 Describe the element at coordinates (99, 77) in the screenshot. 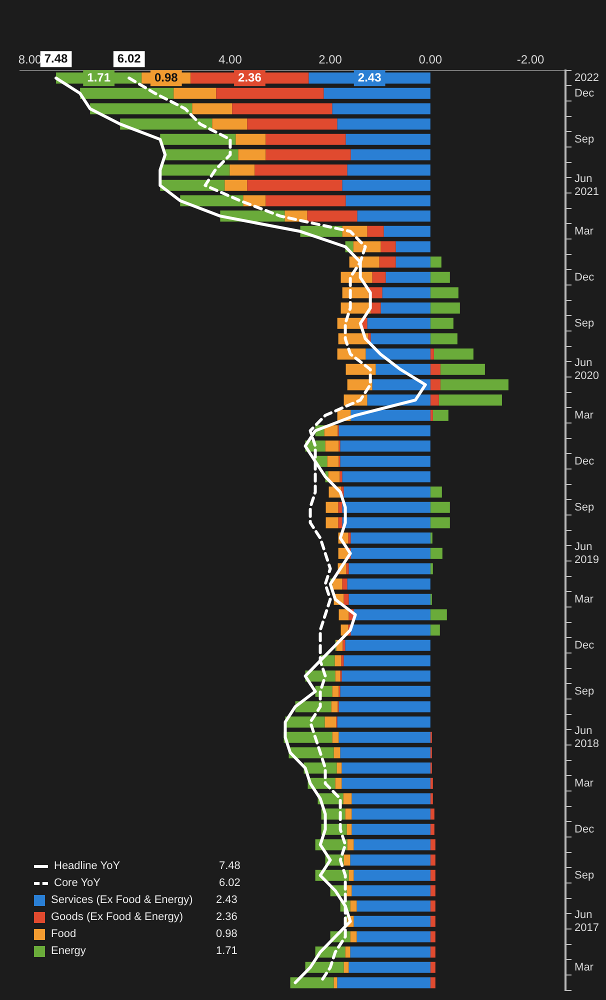

I see `data-label: 1.71` at that location.